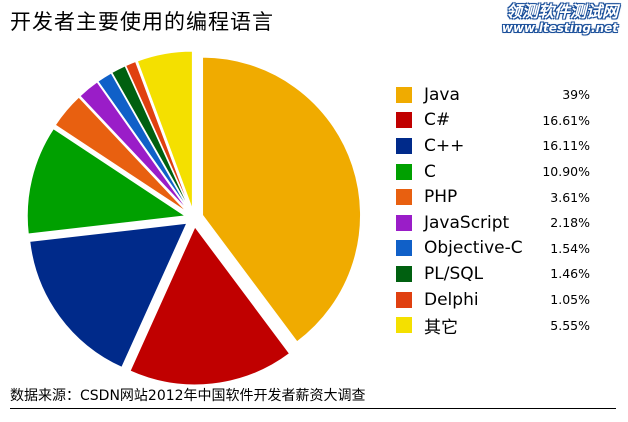  I want to click on legend-item: JavaScript 2.18%, so click(493, 223).